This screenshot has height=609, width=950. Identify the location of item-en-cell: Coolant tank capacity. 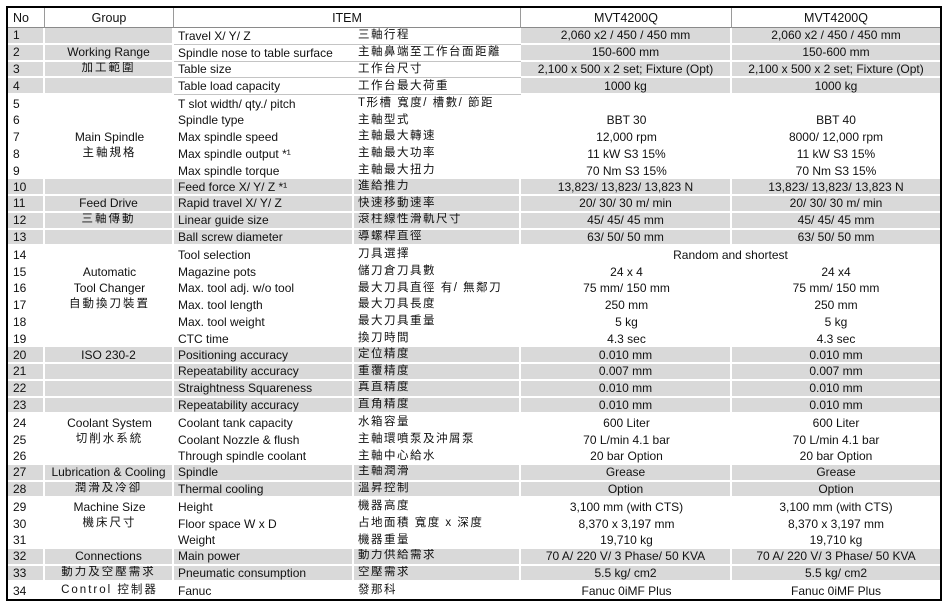
(235, 422).